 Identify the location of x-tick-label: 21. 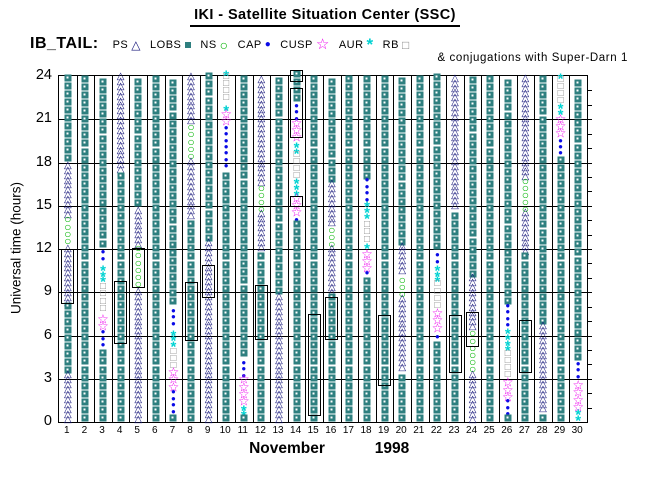
(419, 430).